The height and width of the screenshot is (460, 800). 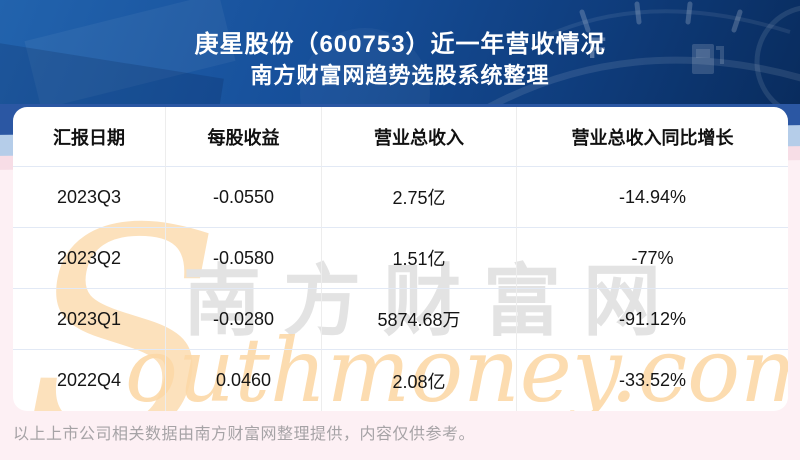 What do you see at coordinates (89, 380) in the screenshot?
I see `table-cell: 2022Q4` at bounding box center [89, 380].